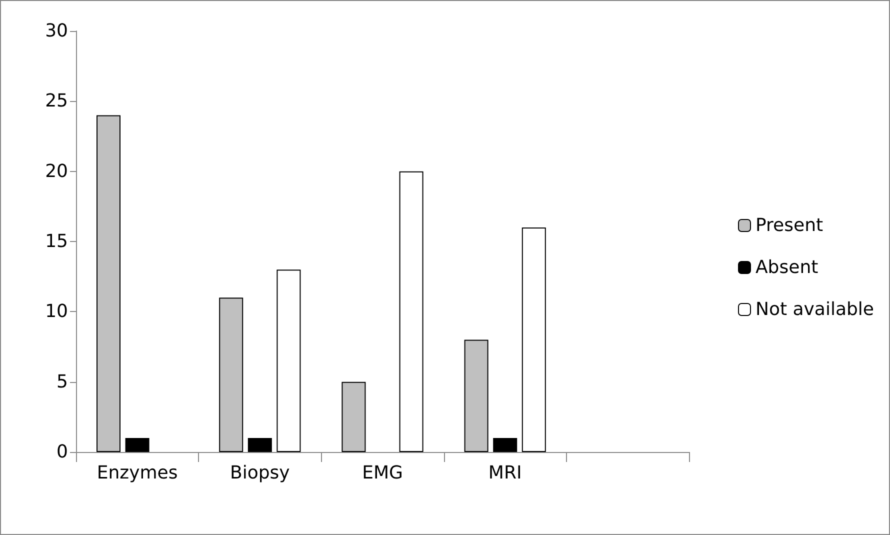  I want to click on y-tick-label: 10, so click(56, 311).